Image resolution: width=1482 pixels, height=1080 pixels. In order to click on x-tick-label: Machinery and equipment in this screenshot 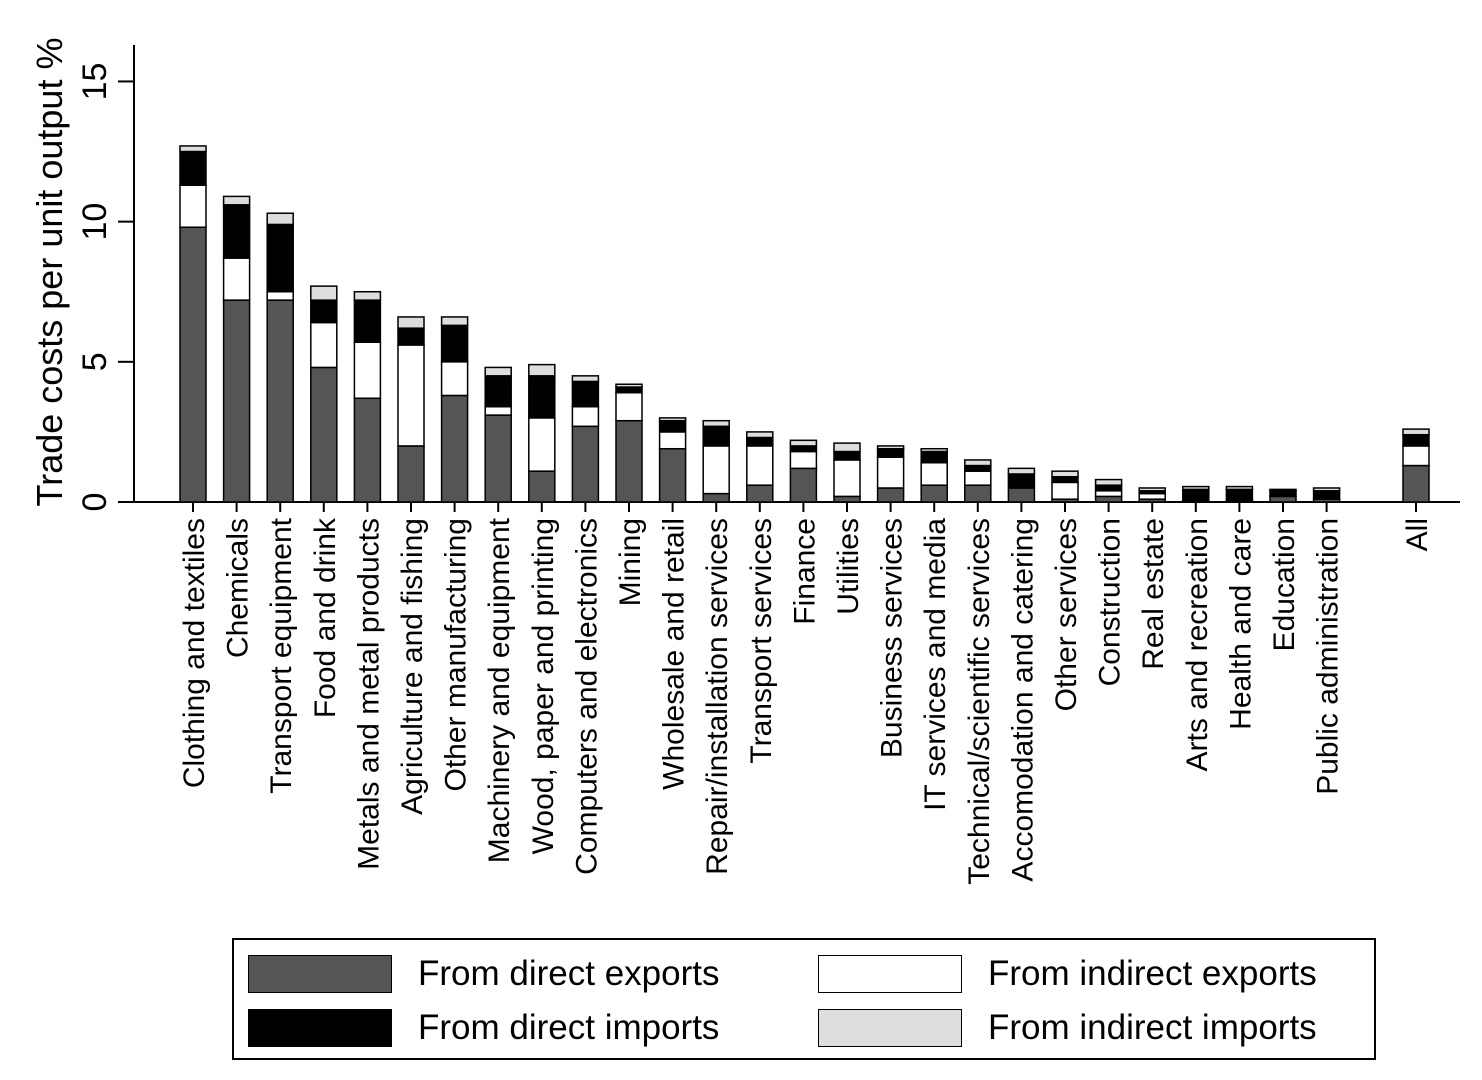, I will do `click(499, 690)`.